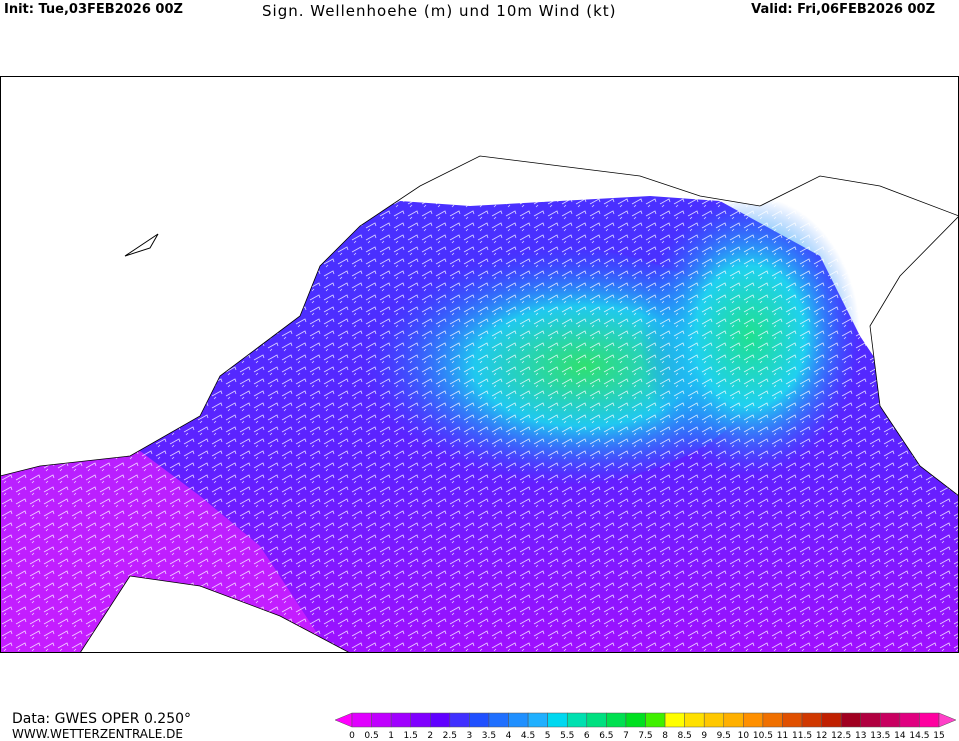 The image size is (959, 741). What do you see at coordinates (411, 736) in the screenshot?
I see `colorbar-tick-label: 1.5` at bounding box center [411, 736].